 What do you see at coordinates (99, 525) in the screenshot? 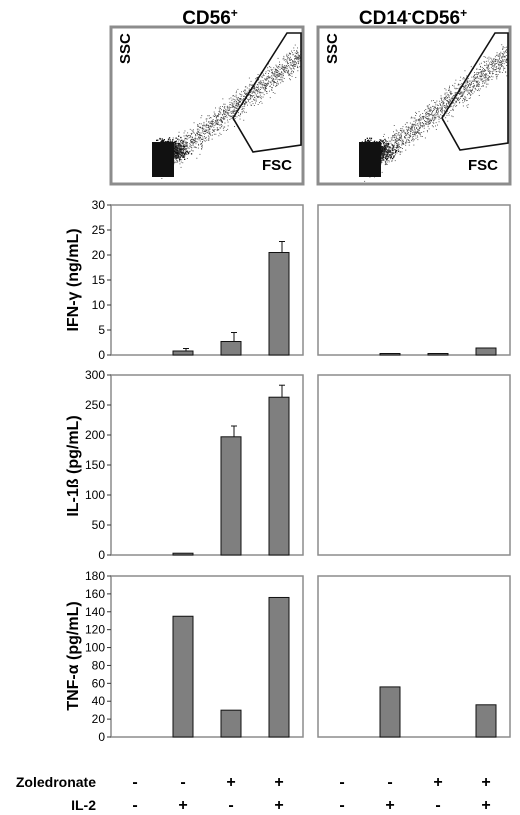
I see `y-tick-label: 50` at bounding box center [99, 525].